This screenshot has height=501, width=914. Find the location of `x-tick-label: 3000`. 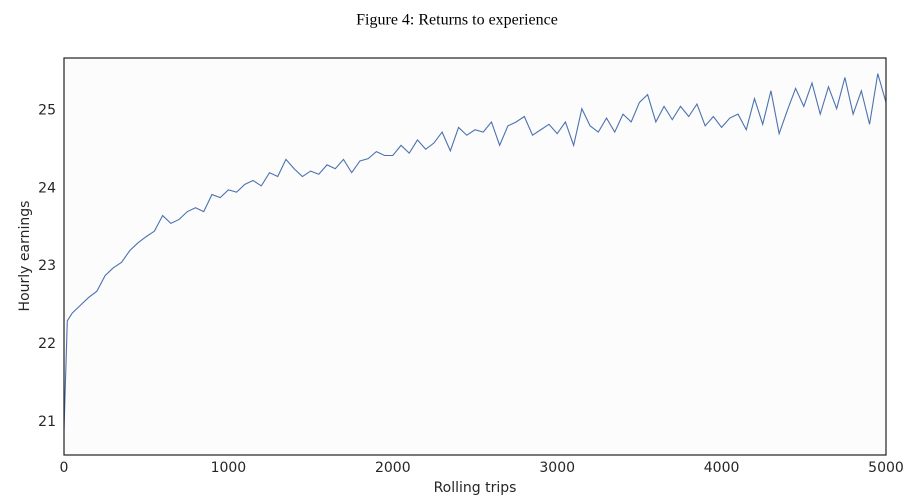

x-tick-label: 3000 is located at coordinates (557, 468).